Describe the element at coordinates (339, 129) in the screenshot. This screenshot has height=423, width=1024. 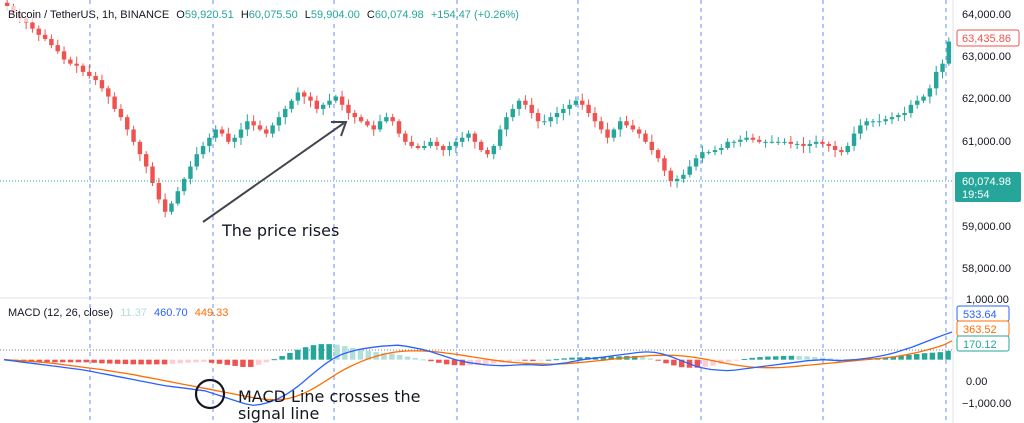
I see `arrow-head-icon` at that location.